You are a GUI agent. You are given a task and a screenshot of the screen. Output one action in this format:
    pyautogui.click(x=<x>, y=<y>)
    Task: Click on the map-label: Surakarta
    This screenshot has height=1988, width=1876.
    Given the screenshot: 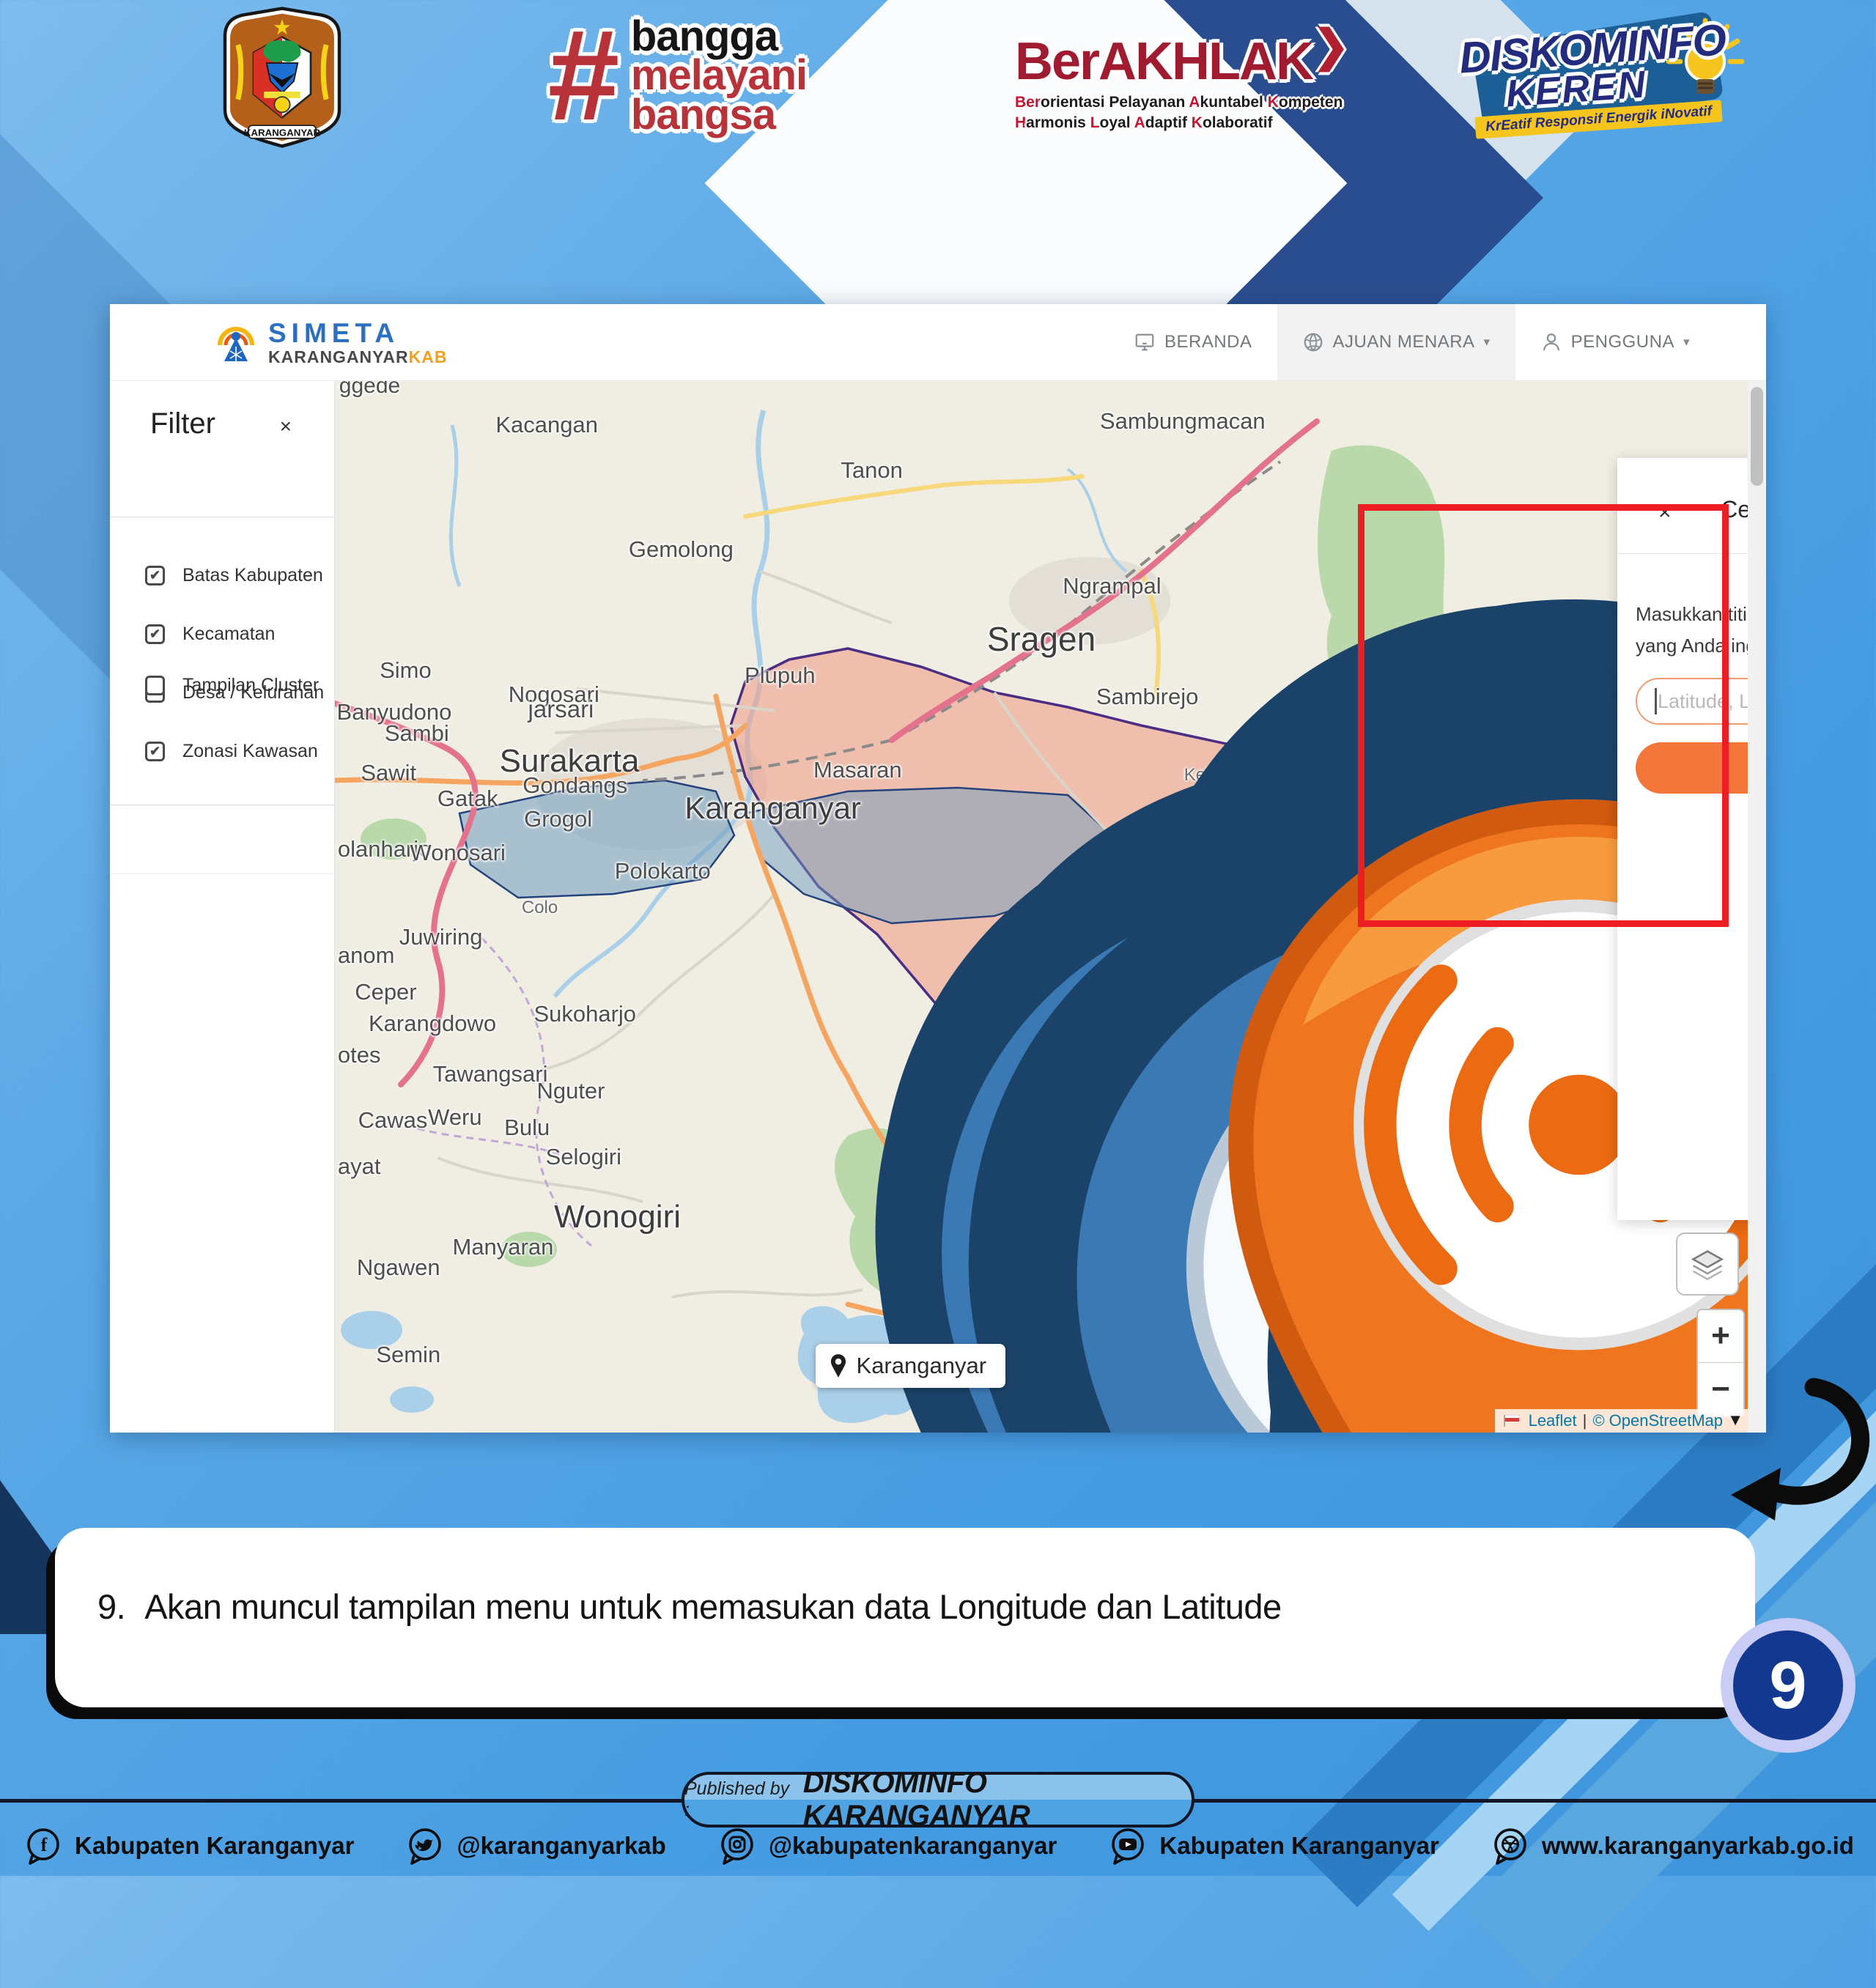 What is the action you would take?
    pyautogui.click(x=569, y=761)
    